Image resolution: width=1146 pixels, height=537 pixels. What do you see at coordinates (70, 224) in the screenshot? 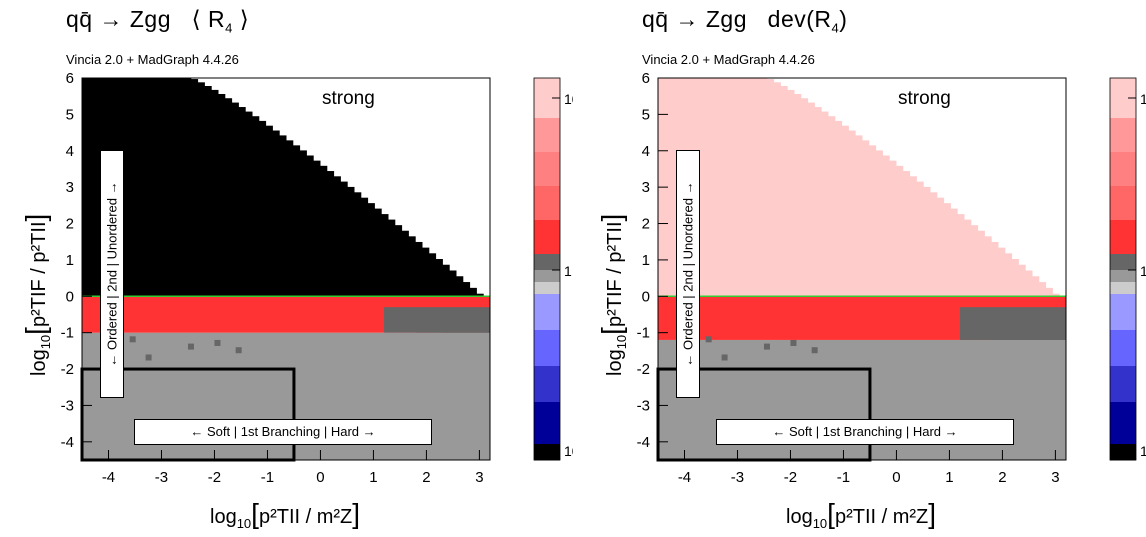
I see `y-tick-label: 2` at bounding box center [70, 224].